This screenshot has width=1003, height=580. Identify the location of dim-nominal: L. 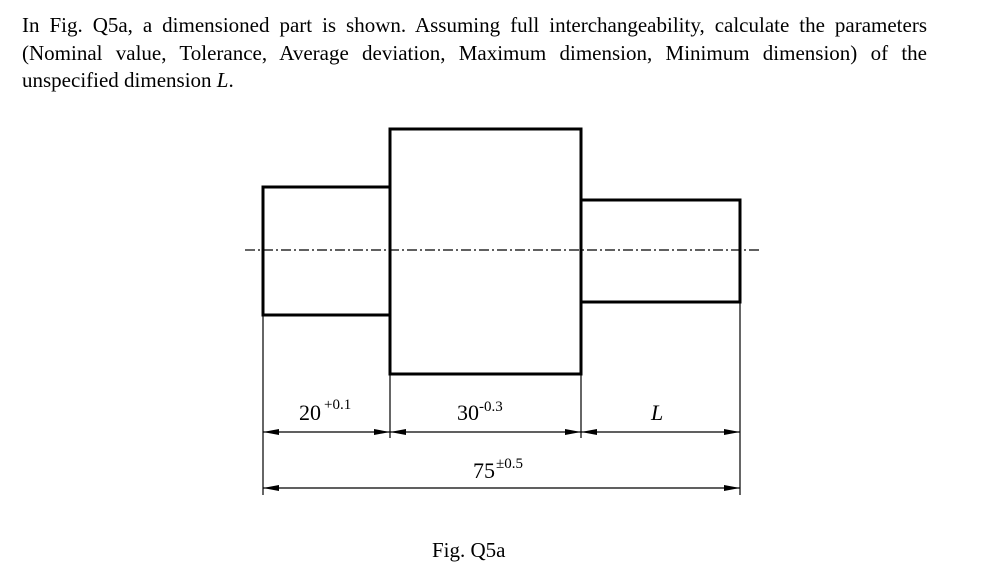
(656, 412).